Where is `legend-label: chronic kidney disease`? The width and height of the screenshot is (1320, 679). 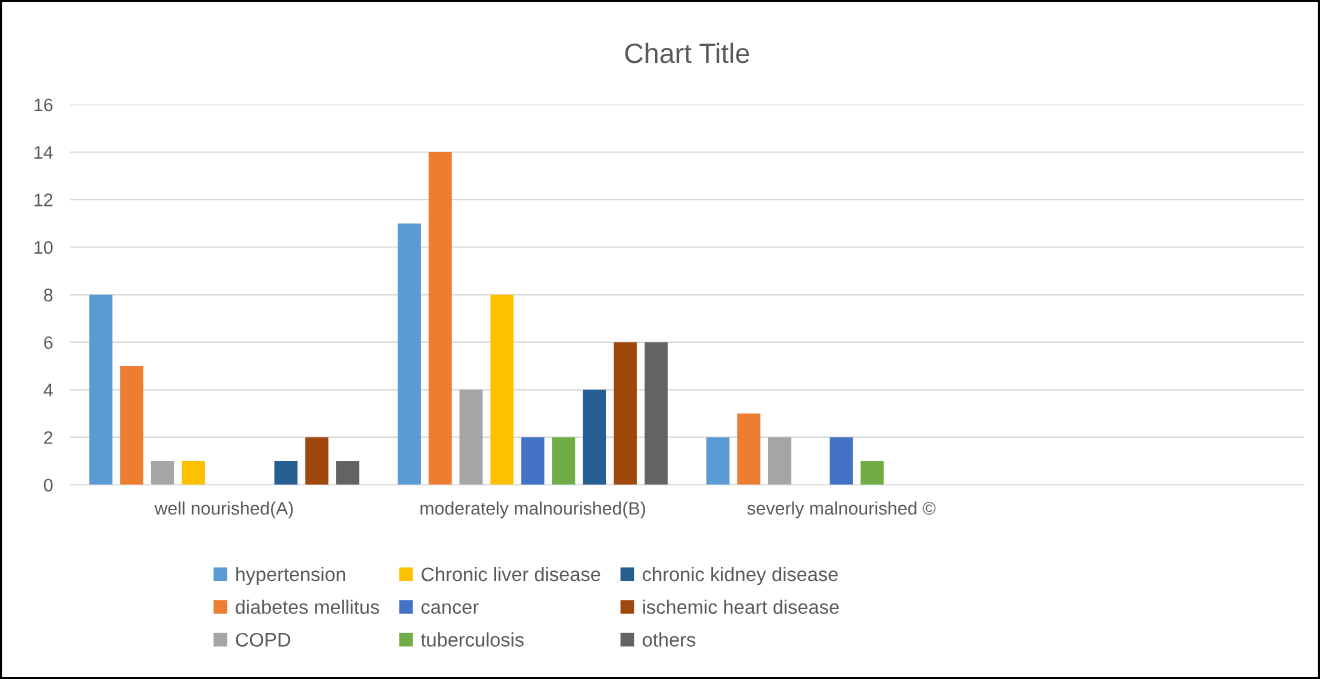 legend-label: chronic kidney disease is located at coordinates (740, 576).